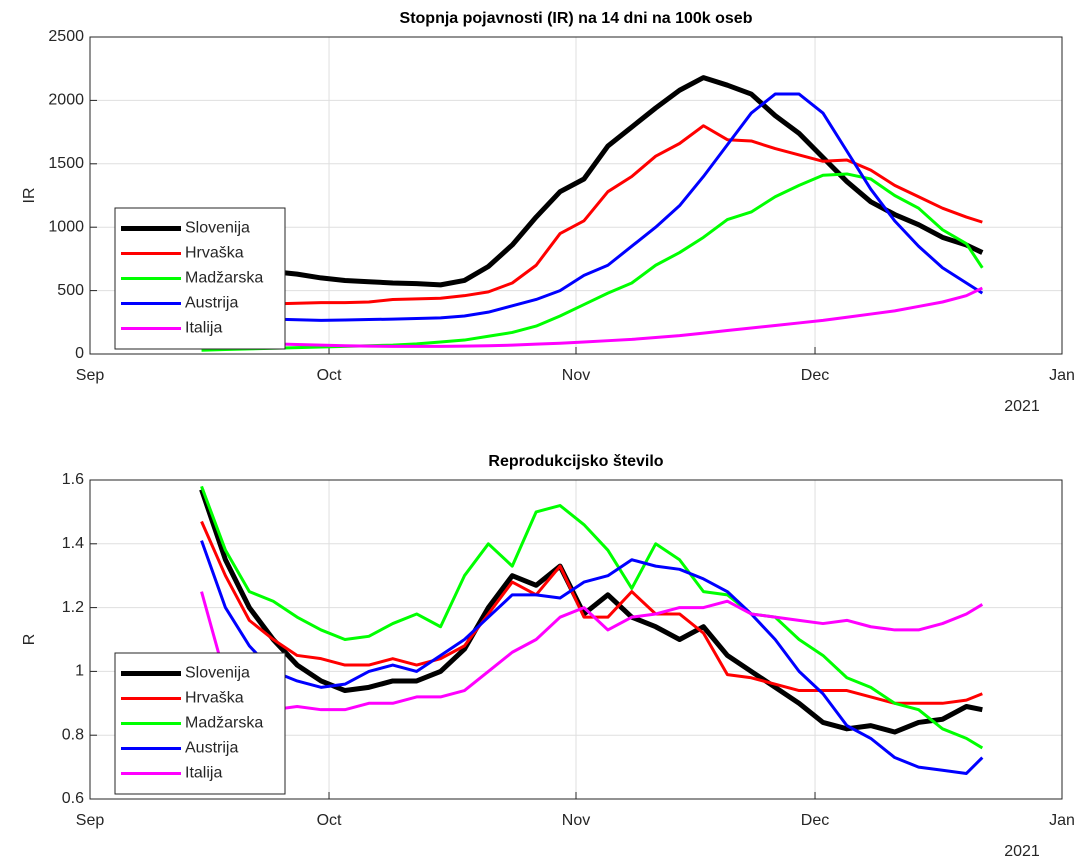 This screenshot has width=1086, height=862. I want to click on y-tick-label: 1.4, so click(73, 543).